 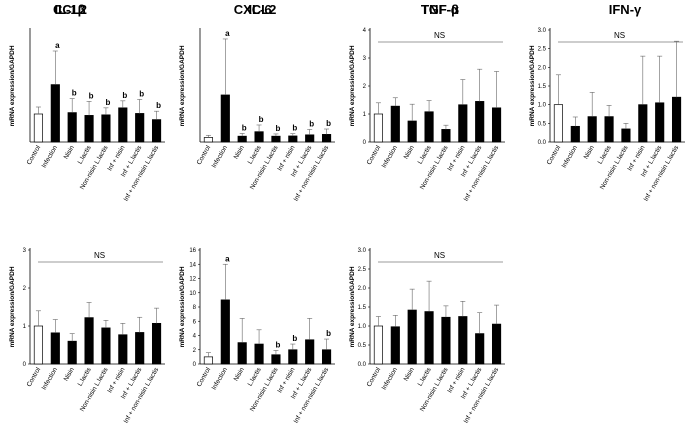 What do you see at coordinates (365, 115) in the screenshot?
I see `y-tick-label: 1` at bounding box center [365, 115].